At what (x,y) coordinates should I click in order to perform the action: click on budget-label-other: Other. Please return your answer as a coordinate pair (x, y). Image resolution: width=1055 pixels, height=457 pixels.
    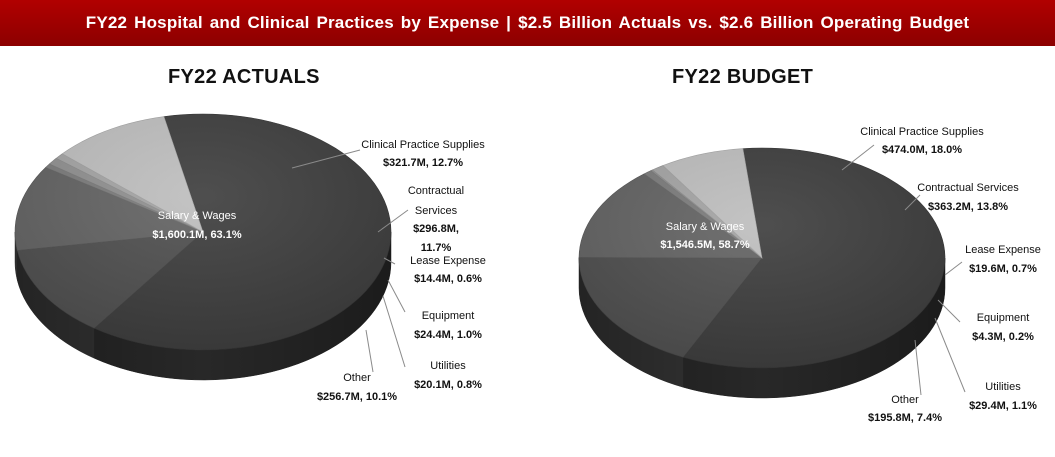
    Looking at the image, I should click on (905, 400).